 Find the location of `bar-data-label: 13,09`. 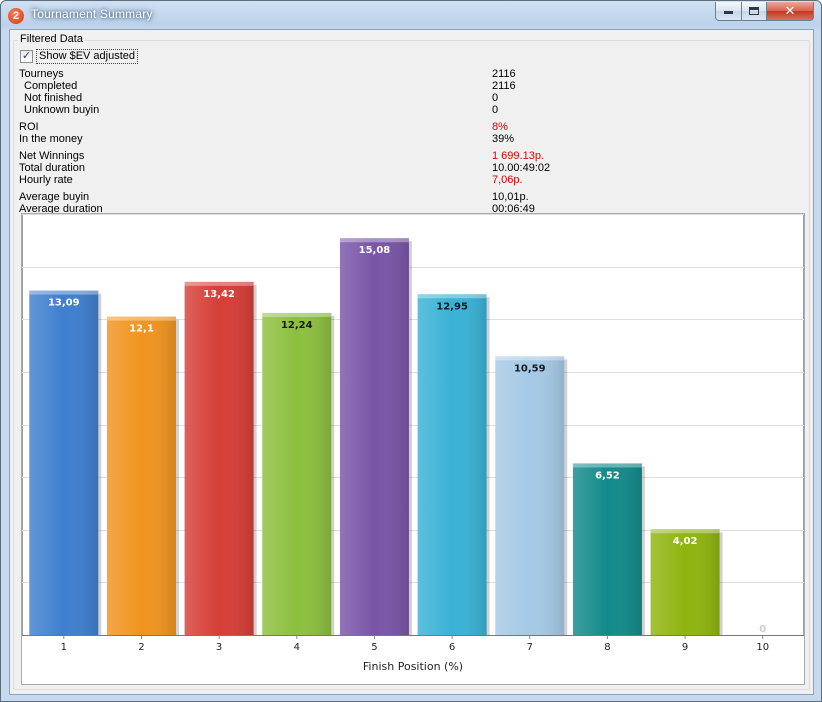

bar-data-label: 13,09 is located at coordinates (64, 303).